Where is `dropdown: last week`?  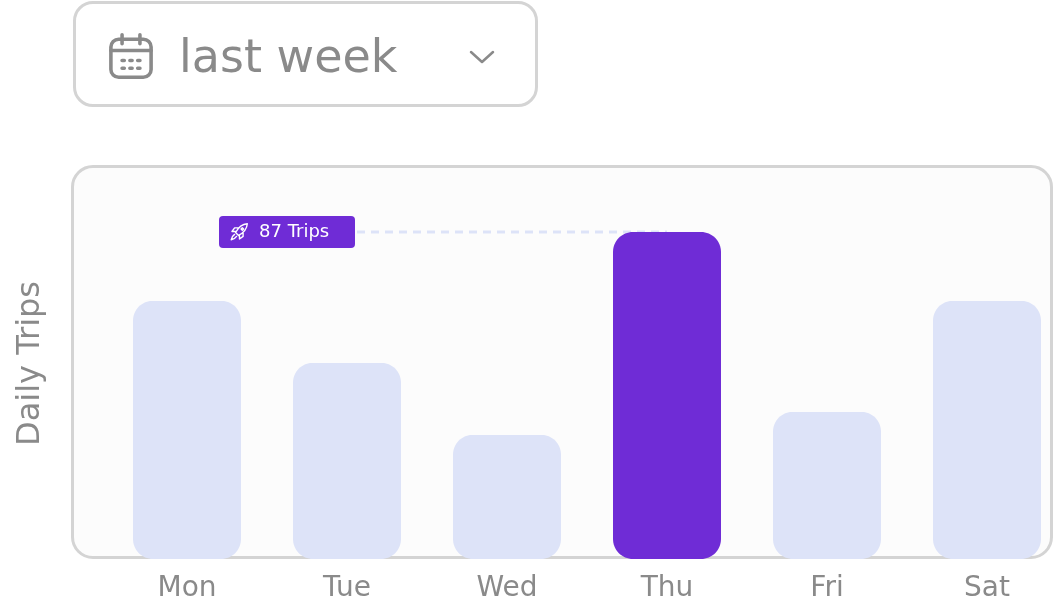
dropdown: last week is located at coordinates (305, 54).